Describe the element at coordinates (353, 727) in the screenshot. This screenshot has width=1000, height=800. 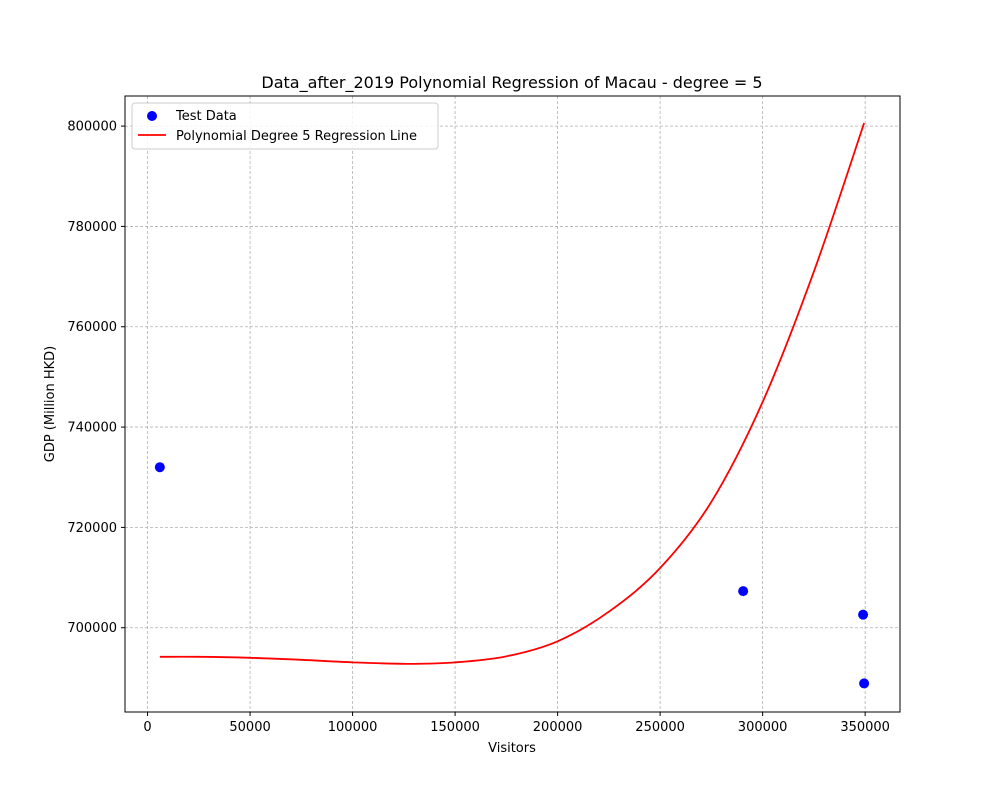
I see `x-tick-label: 100000` at that location.